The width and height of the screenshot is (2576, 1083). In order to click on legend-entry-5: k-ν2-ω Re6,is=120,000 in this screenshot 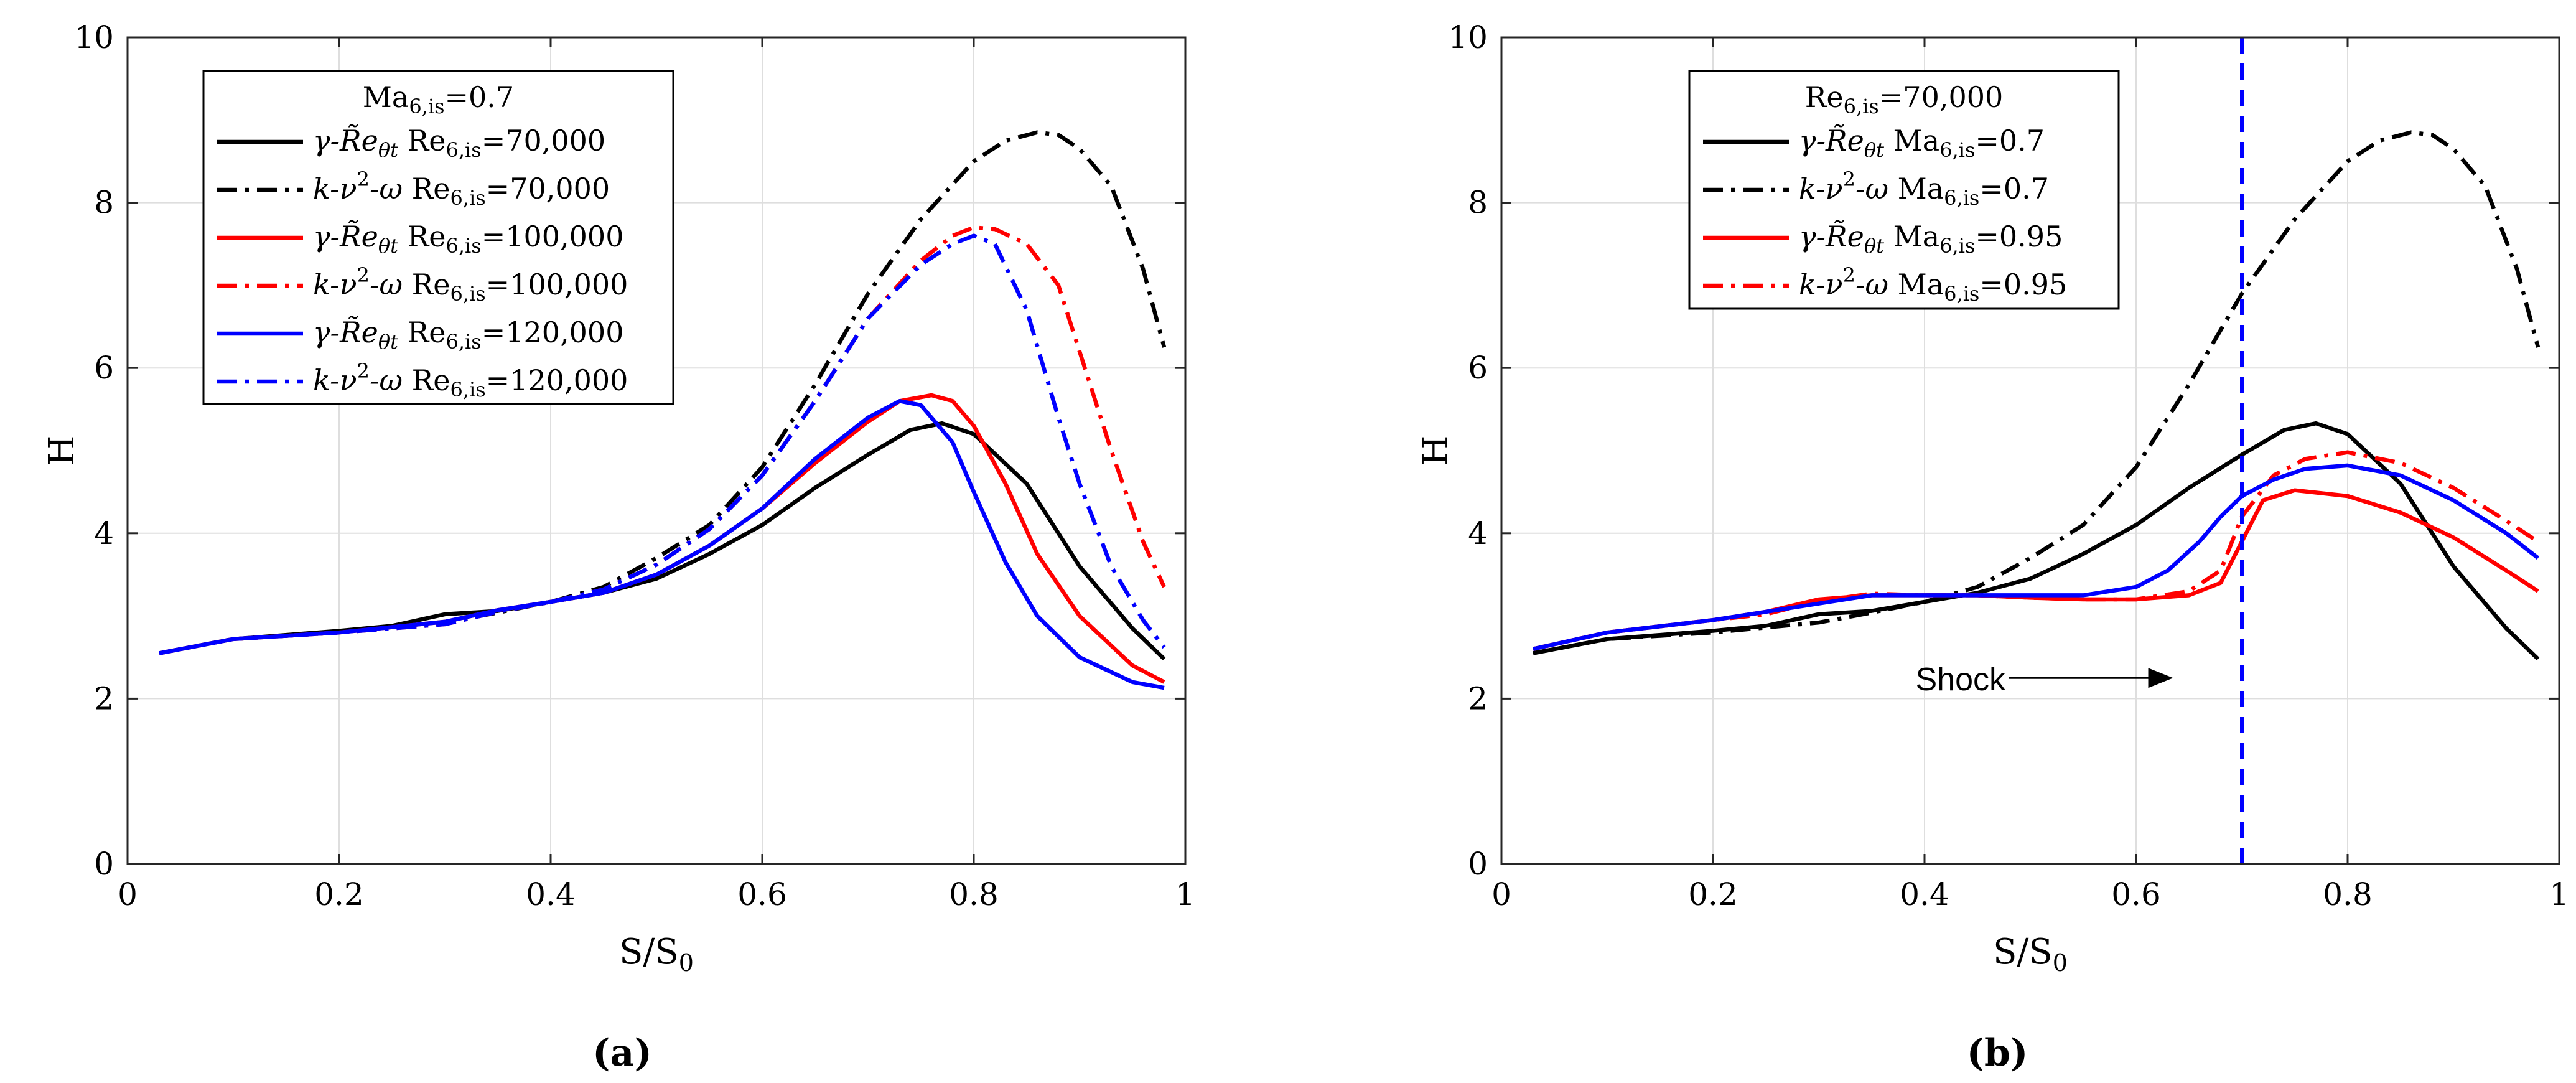, I will do `click(471, 380)`.